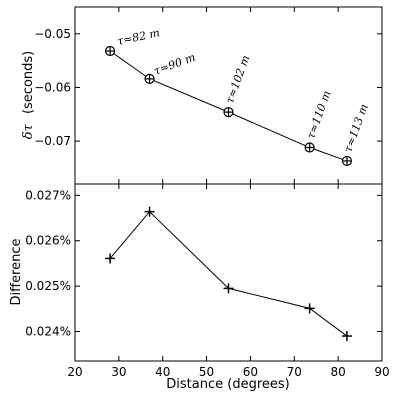 This screenshot has width=400, height=400. Describe the element at coordinates (338, 372) in the screenshot. I see `x-tick-label: 80` at that location.